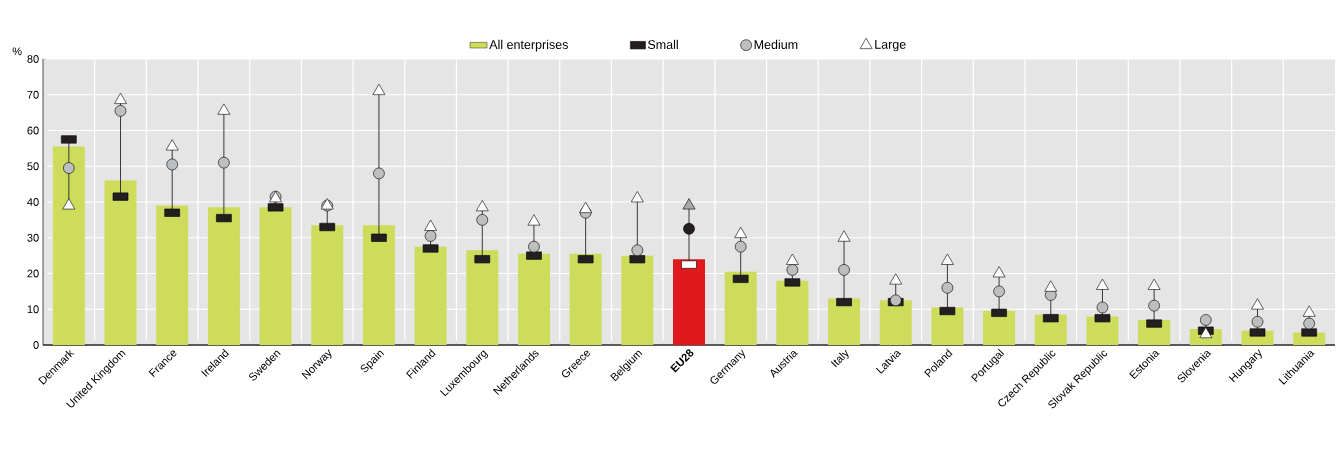 This screenshot has width=1344, height=451. What do you see at coordinates (839, 358) in the screenshot?
I see `x-tick-label: Italy` at bounding box center [839, 358].